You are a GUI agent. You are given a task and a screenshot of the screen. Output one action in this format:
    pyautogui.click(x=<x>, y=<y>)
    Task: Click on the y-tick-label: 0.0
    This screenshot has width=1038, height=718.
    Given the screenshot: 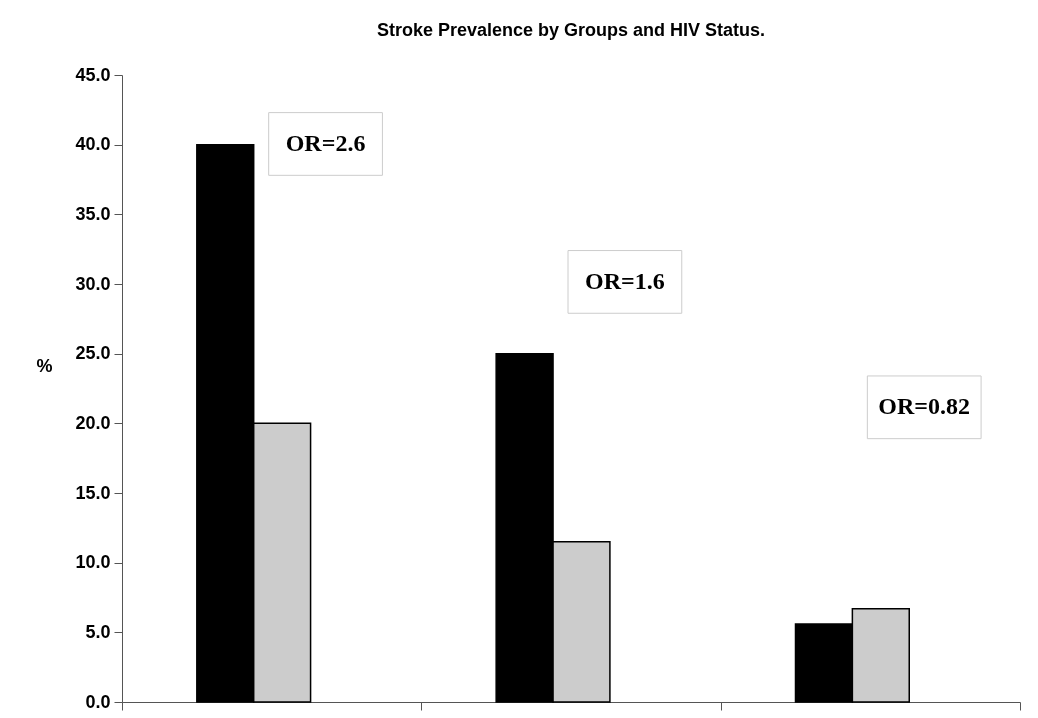 What is the action you would take?
    pyautogui.click(x=98, y=701)
    